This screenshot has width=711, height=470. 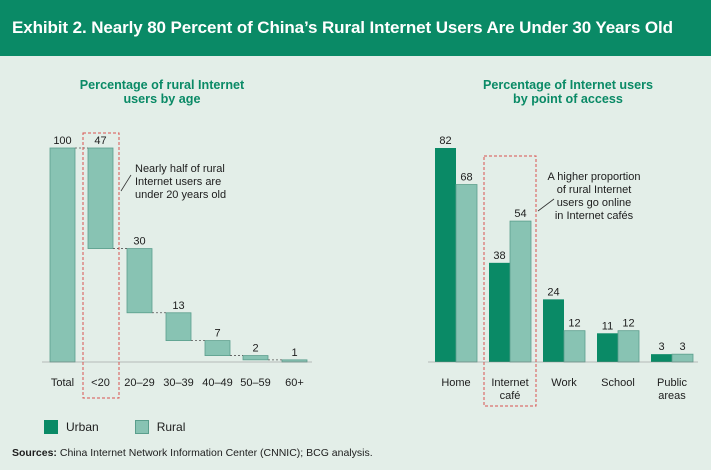 What do you see at coordinates (100, 383) in the screenshot?
I see `waterfall-category-label: <20` at bounding box center [100, 383].